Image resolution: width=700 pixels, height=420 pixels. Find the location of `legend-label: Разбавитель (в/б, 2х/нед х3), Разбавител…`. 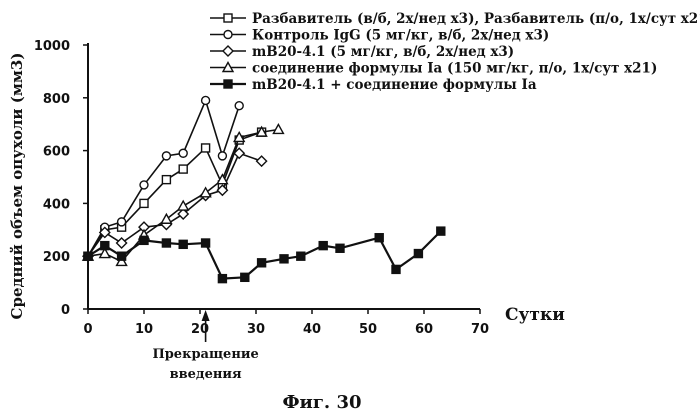

legend-label: Разбавитель (в/б, 2х/нед х3), Разбавител… is located at coordinates (476, 19).